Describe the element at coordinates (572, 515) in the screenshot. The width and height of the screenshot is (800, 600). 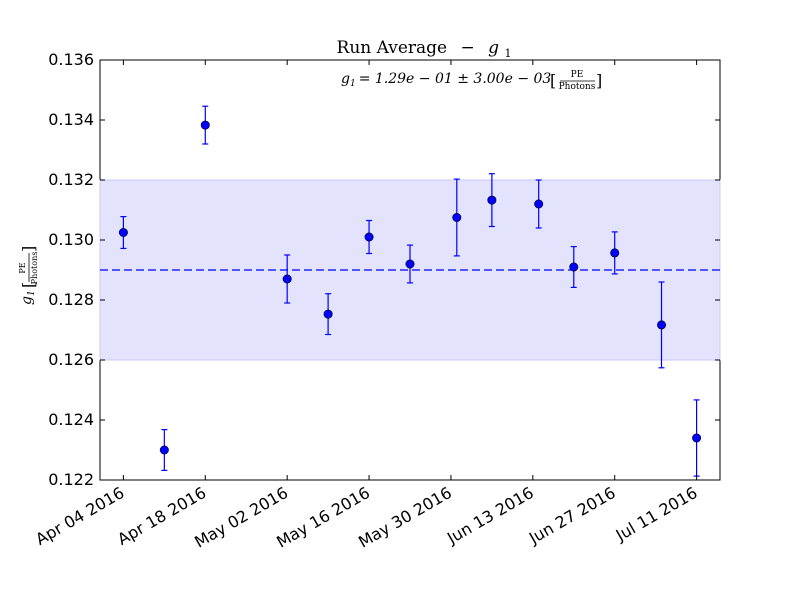
I see `x-tick-label: Jun 27 2016` at that location.